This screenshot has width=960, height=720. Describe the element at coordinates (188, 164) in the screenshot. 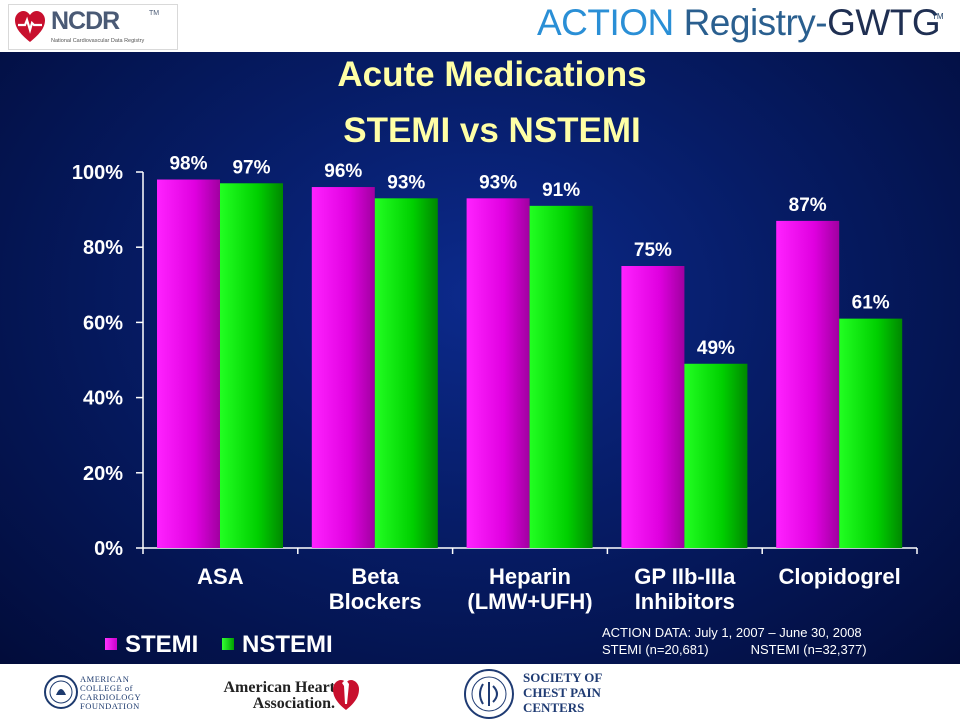

I see `data-label-stemi: 98%` at that location.